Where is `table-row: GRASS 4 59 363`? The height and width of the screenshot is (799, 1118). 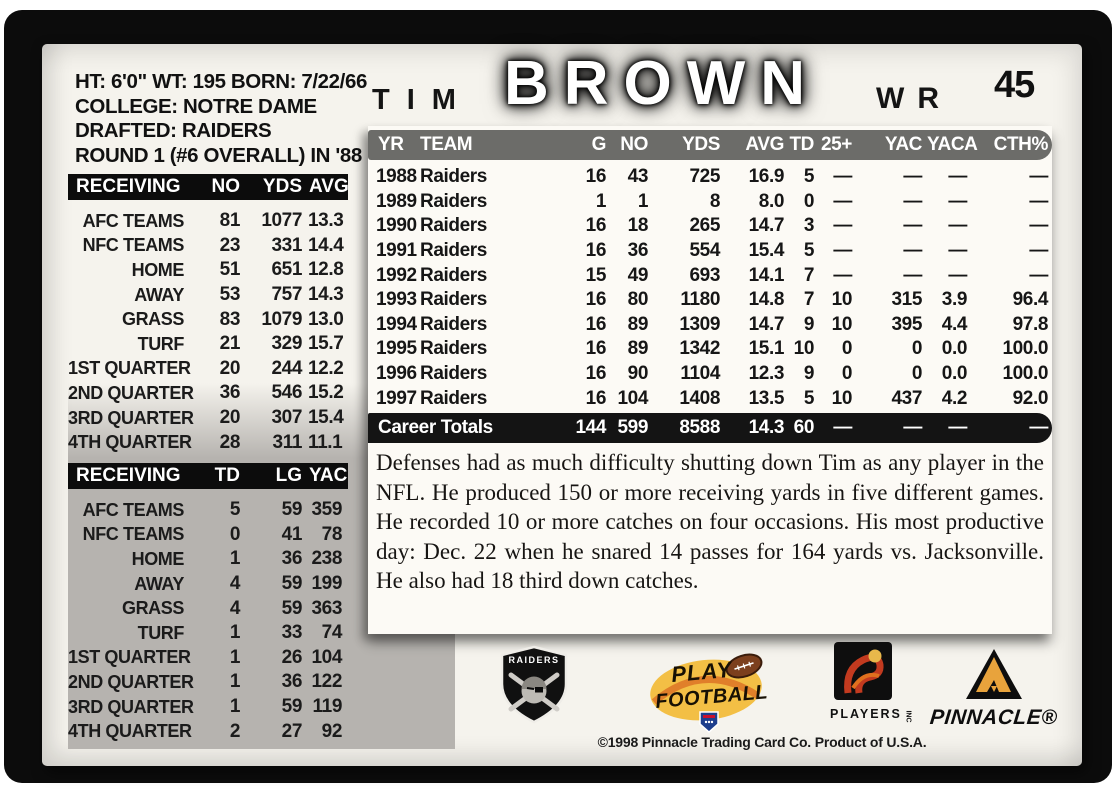 table-row: GRASS 4 59 363 is located at coordinates (208, 608).